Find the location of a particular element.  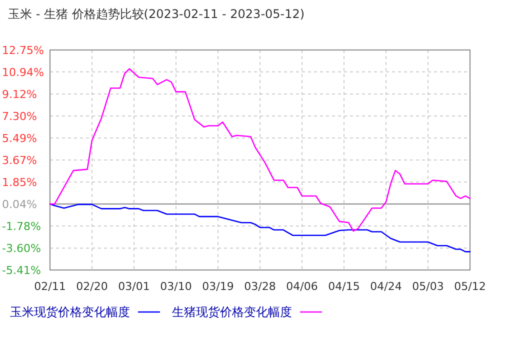

y-tick-label: 12.75% is located at coordinates (23, 50).